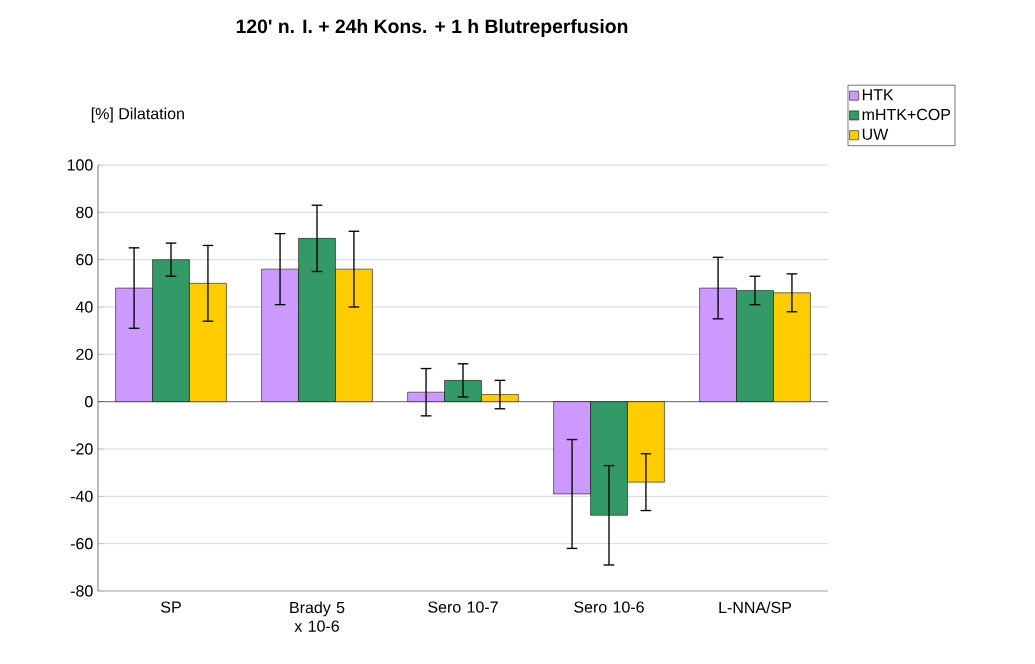  What do you see at coordinates (137, 115) in the screenshot?
I see `y-axis-title: [%] Dilatation` at bounding box center [137, 115].